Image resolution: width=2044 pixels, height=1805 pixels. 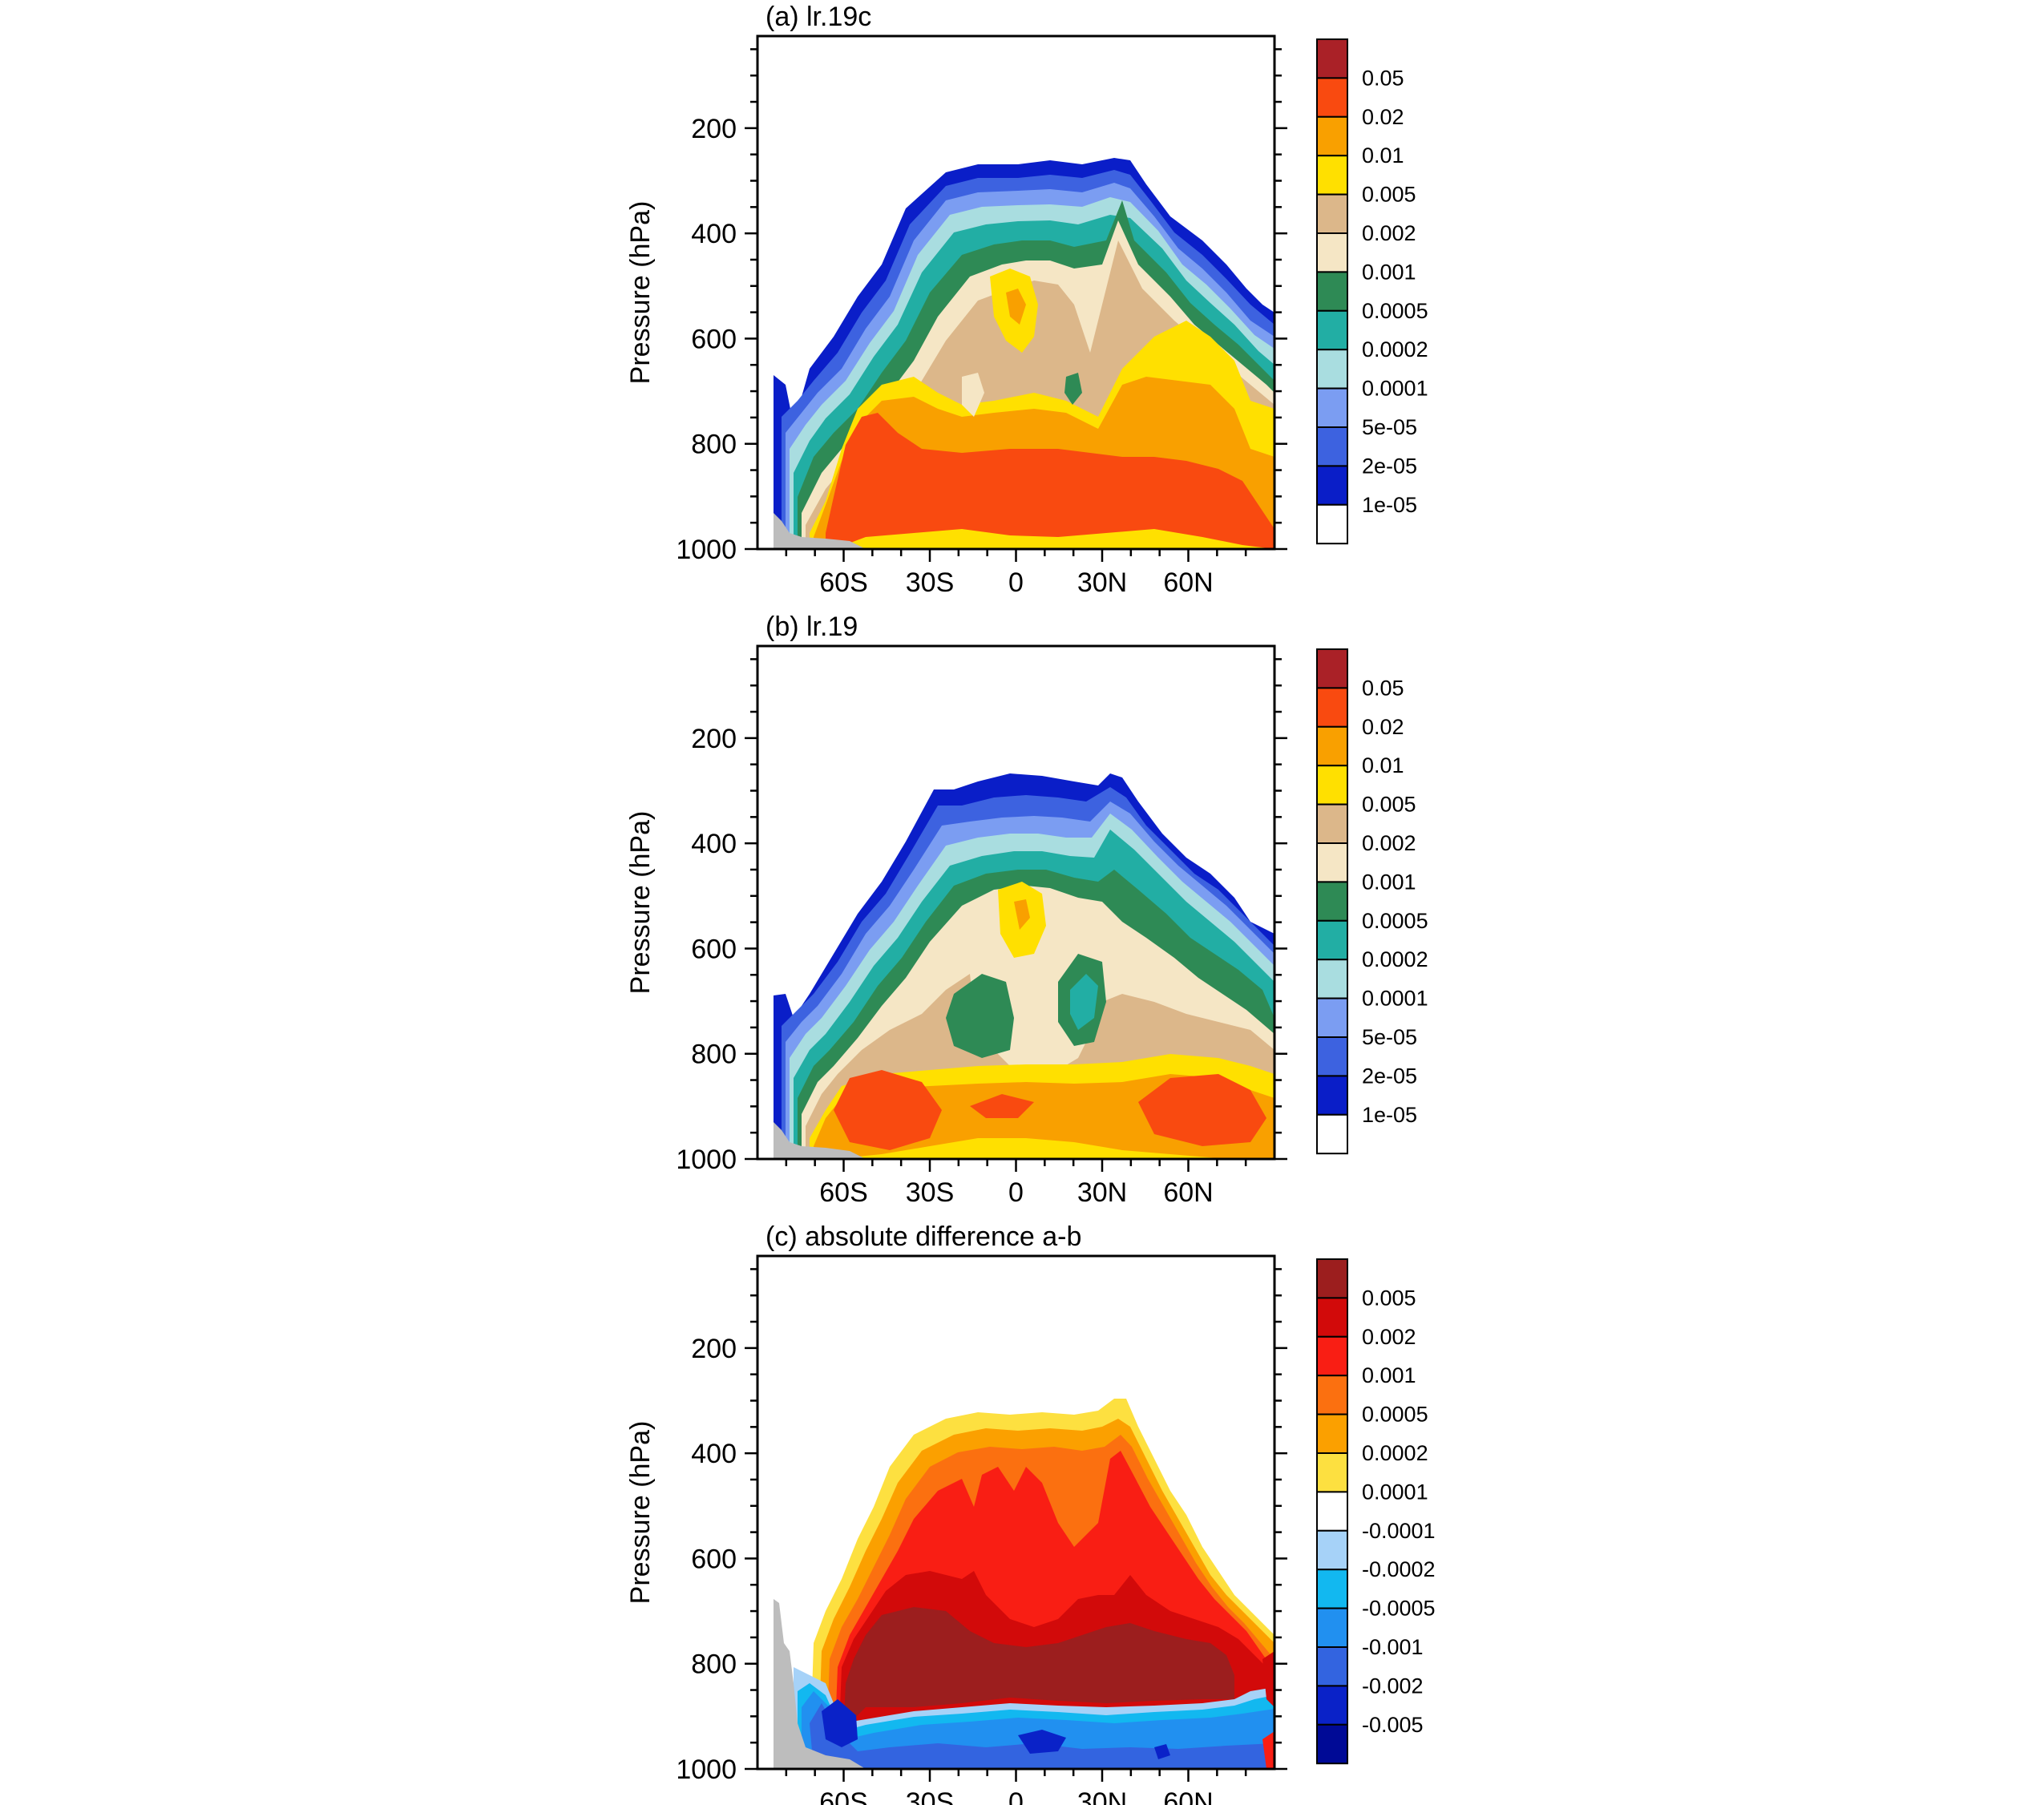 I want to click on colorbar-label: -0.005, so click(x=1393, y=1725).